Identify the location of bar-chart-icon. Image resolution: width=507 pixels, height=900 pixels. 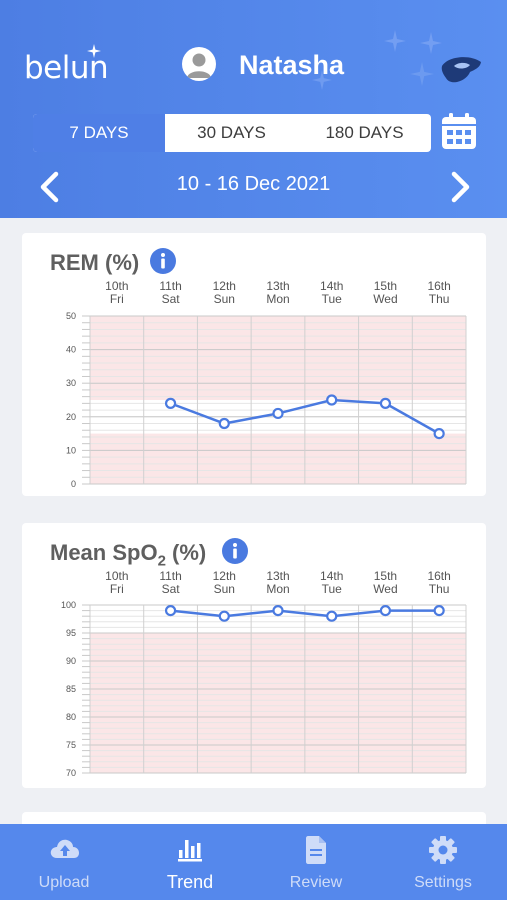
(190, 851).